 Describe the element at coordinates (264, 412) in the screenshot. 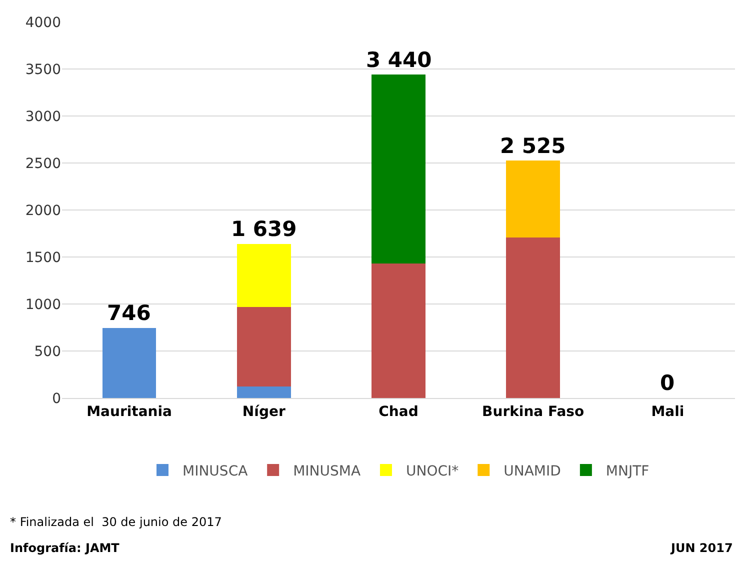

I see `x-tick-label: Níger` at that location.